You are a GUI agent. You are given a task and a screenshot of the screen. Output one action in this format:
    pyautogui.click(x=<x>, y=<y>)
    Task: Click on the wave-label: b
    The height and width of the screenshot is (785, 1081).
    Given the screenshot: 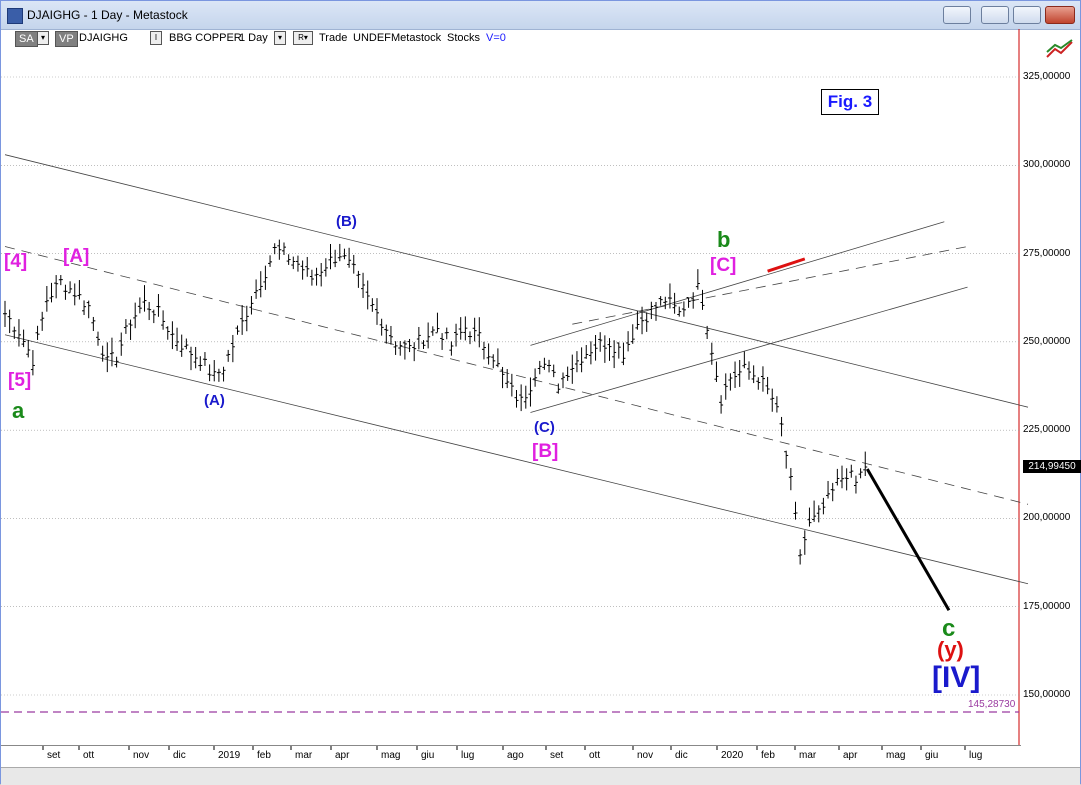 What is the action you would take?
    pyautogui.click(x=724, y=239)
    